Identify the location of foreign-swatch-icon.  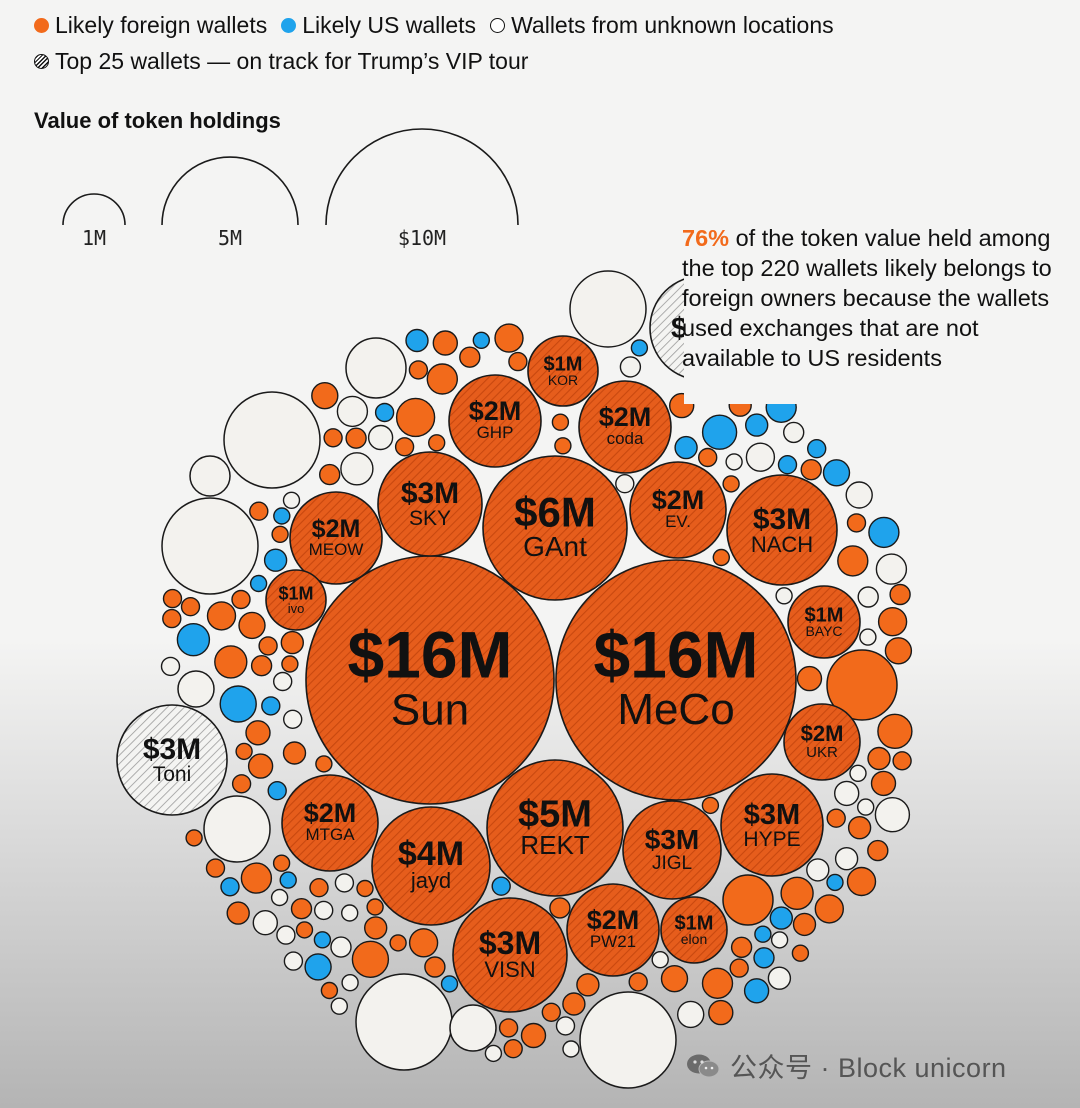
(41, 25).